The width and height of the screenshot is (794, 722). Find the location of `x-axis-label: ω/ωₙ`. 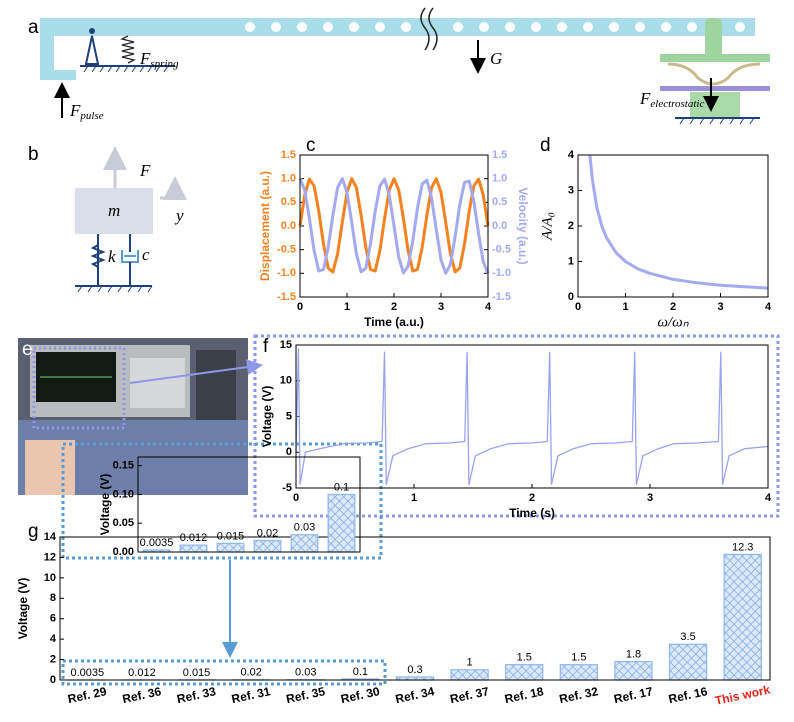

x-axis-label: ω/ωₙ is located at coordinates (673, 322).